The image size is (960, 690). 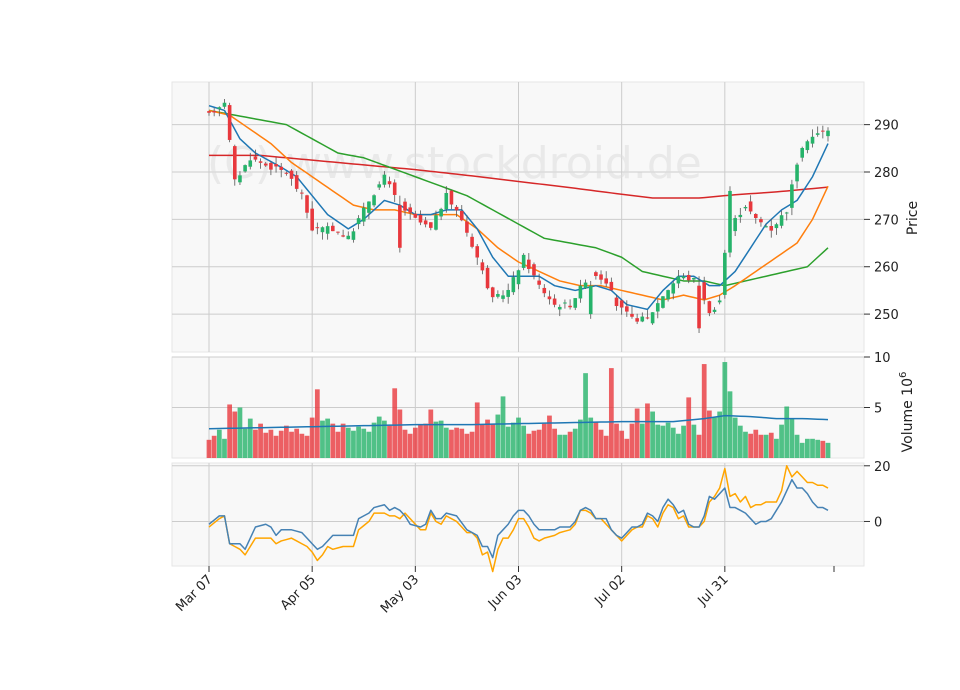 I want to click on sma-200-line, so click(x=519, y=176).